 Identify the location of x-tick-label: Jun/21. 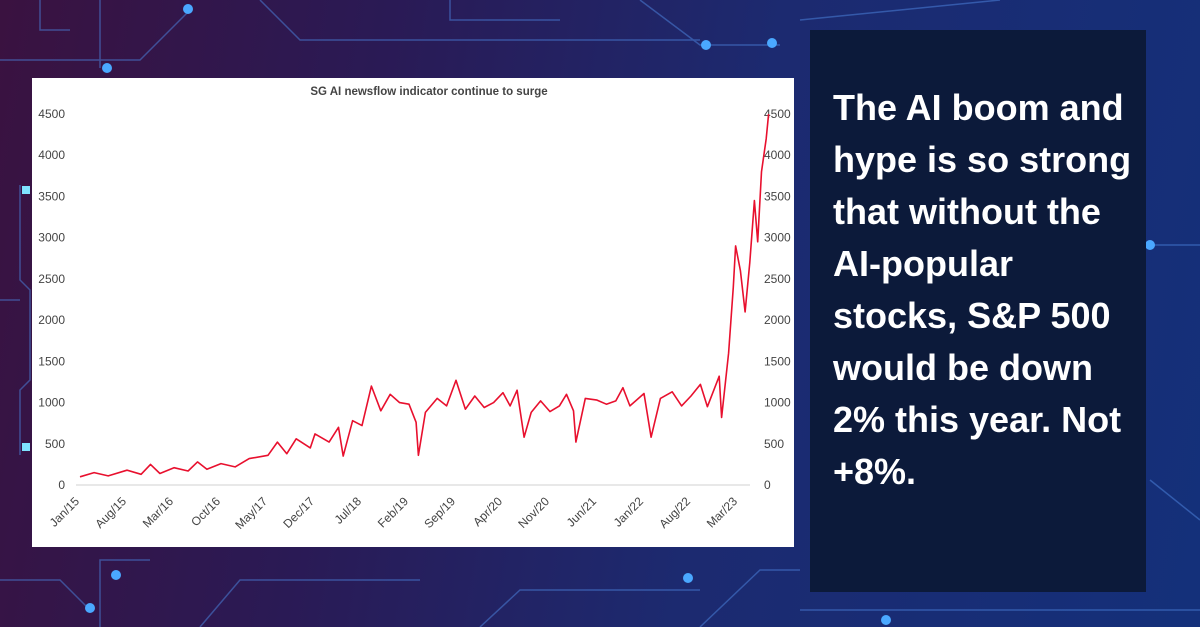
(582, 512).